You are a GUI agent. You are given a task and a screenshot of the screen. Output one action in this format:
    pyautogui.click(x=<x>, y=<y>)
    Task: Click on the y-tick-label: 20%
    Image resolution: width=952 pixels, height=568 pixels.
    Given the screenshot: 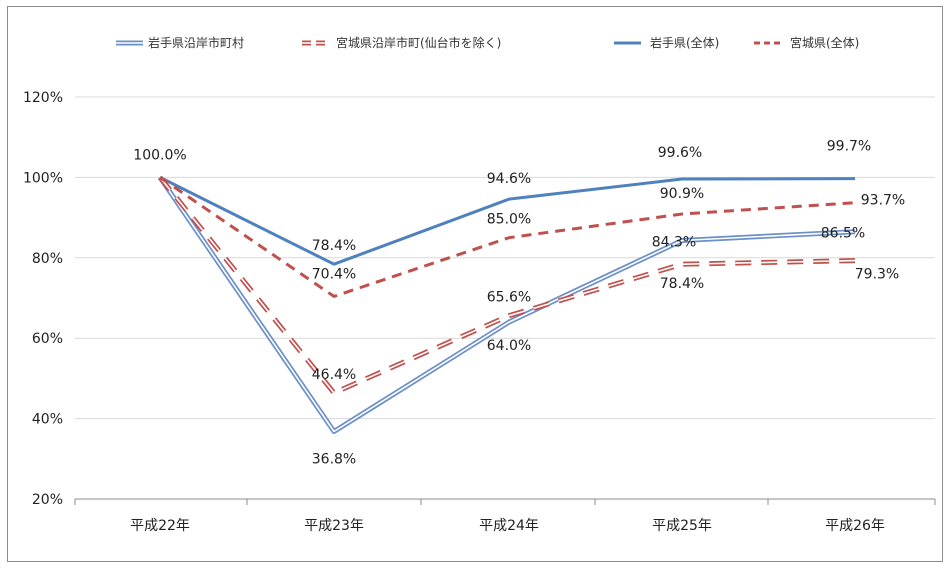 What is the action you would take?
    pyautogui.click(x=47, y=500)
    